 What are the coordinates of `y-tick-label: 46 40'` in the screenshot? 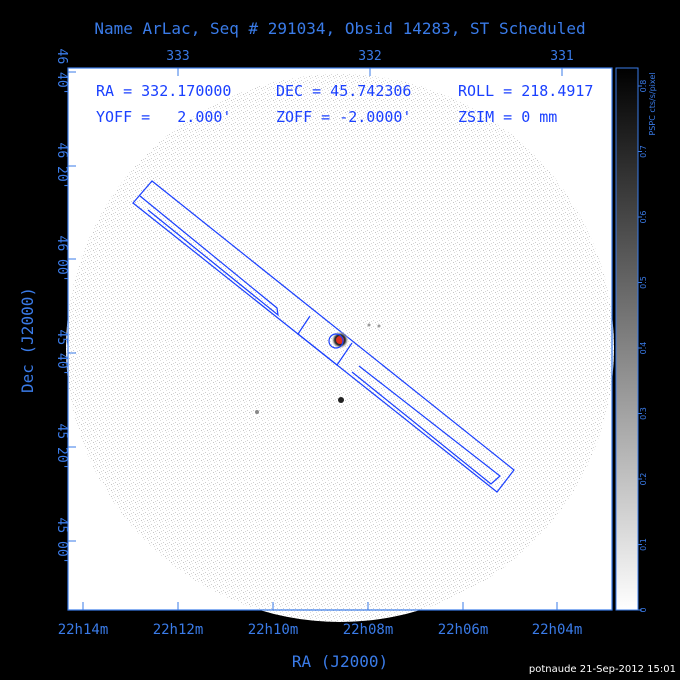 It's located at (61, 72).